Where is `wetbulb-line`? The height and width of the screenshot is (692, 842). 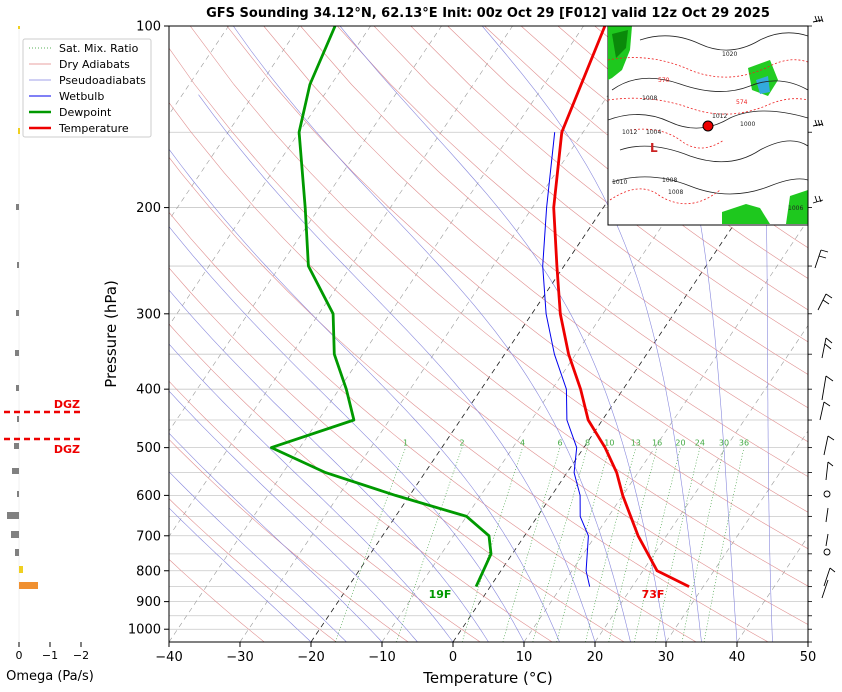
wetbulb-line is located at coordinates (566, 359).